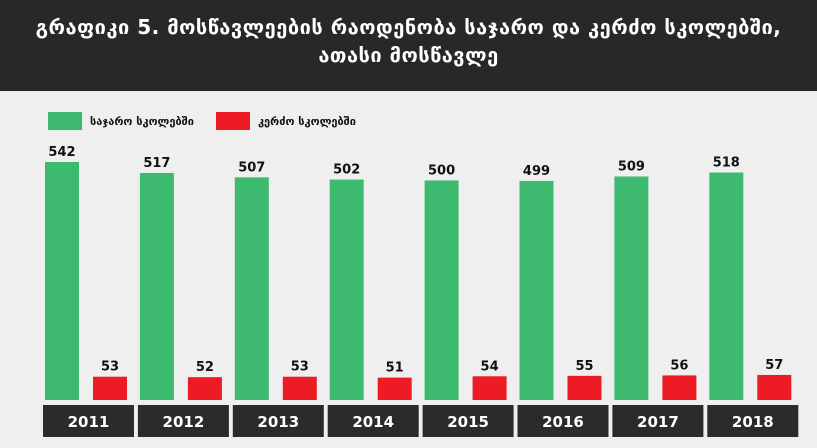  Describe the element at coordinates (631, 288) in the screenshot. I see `bar-public-2017` at that location.